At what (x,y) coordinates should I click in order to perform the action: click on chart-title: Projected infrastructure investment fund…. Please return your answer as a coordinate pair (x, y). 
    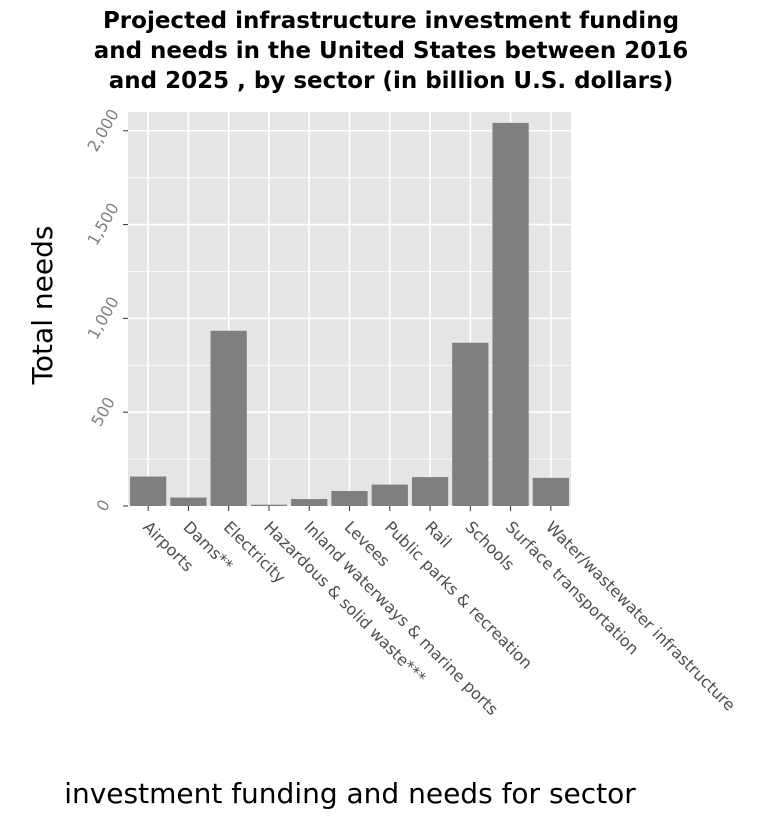
    Looking at the image, I should click on (391, 51).